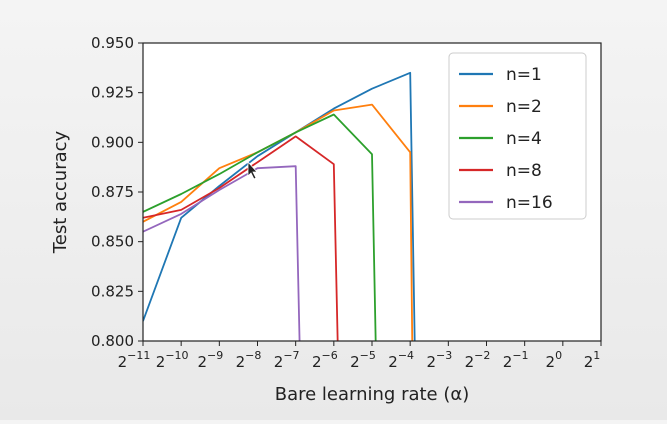 The width and height of the screenshot is (667, 424). Describe the element at coordinates (406, 355) in the screenshot. I see `x-tick-exponent: −4` at that location.